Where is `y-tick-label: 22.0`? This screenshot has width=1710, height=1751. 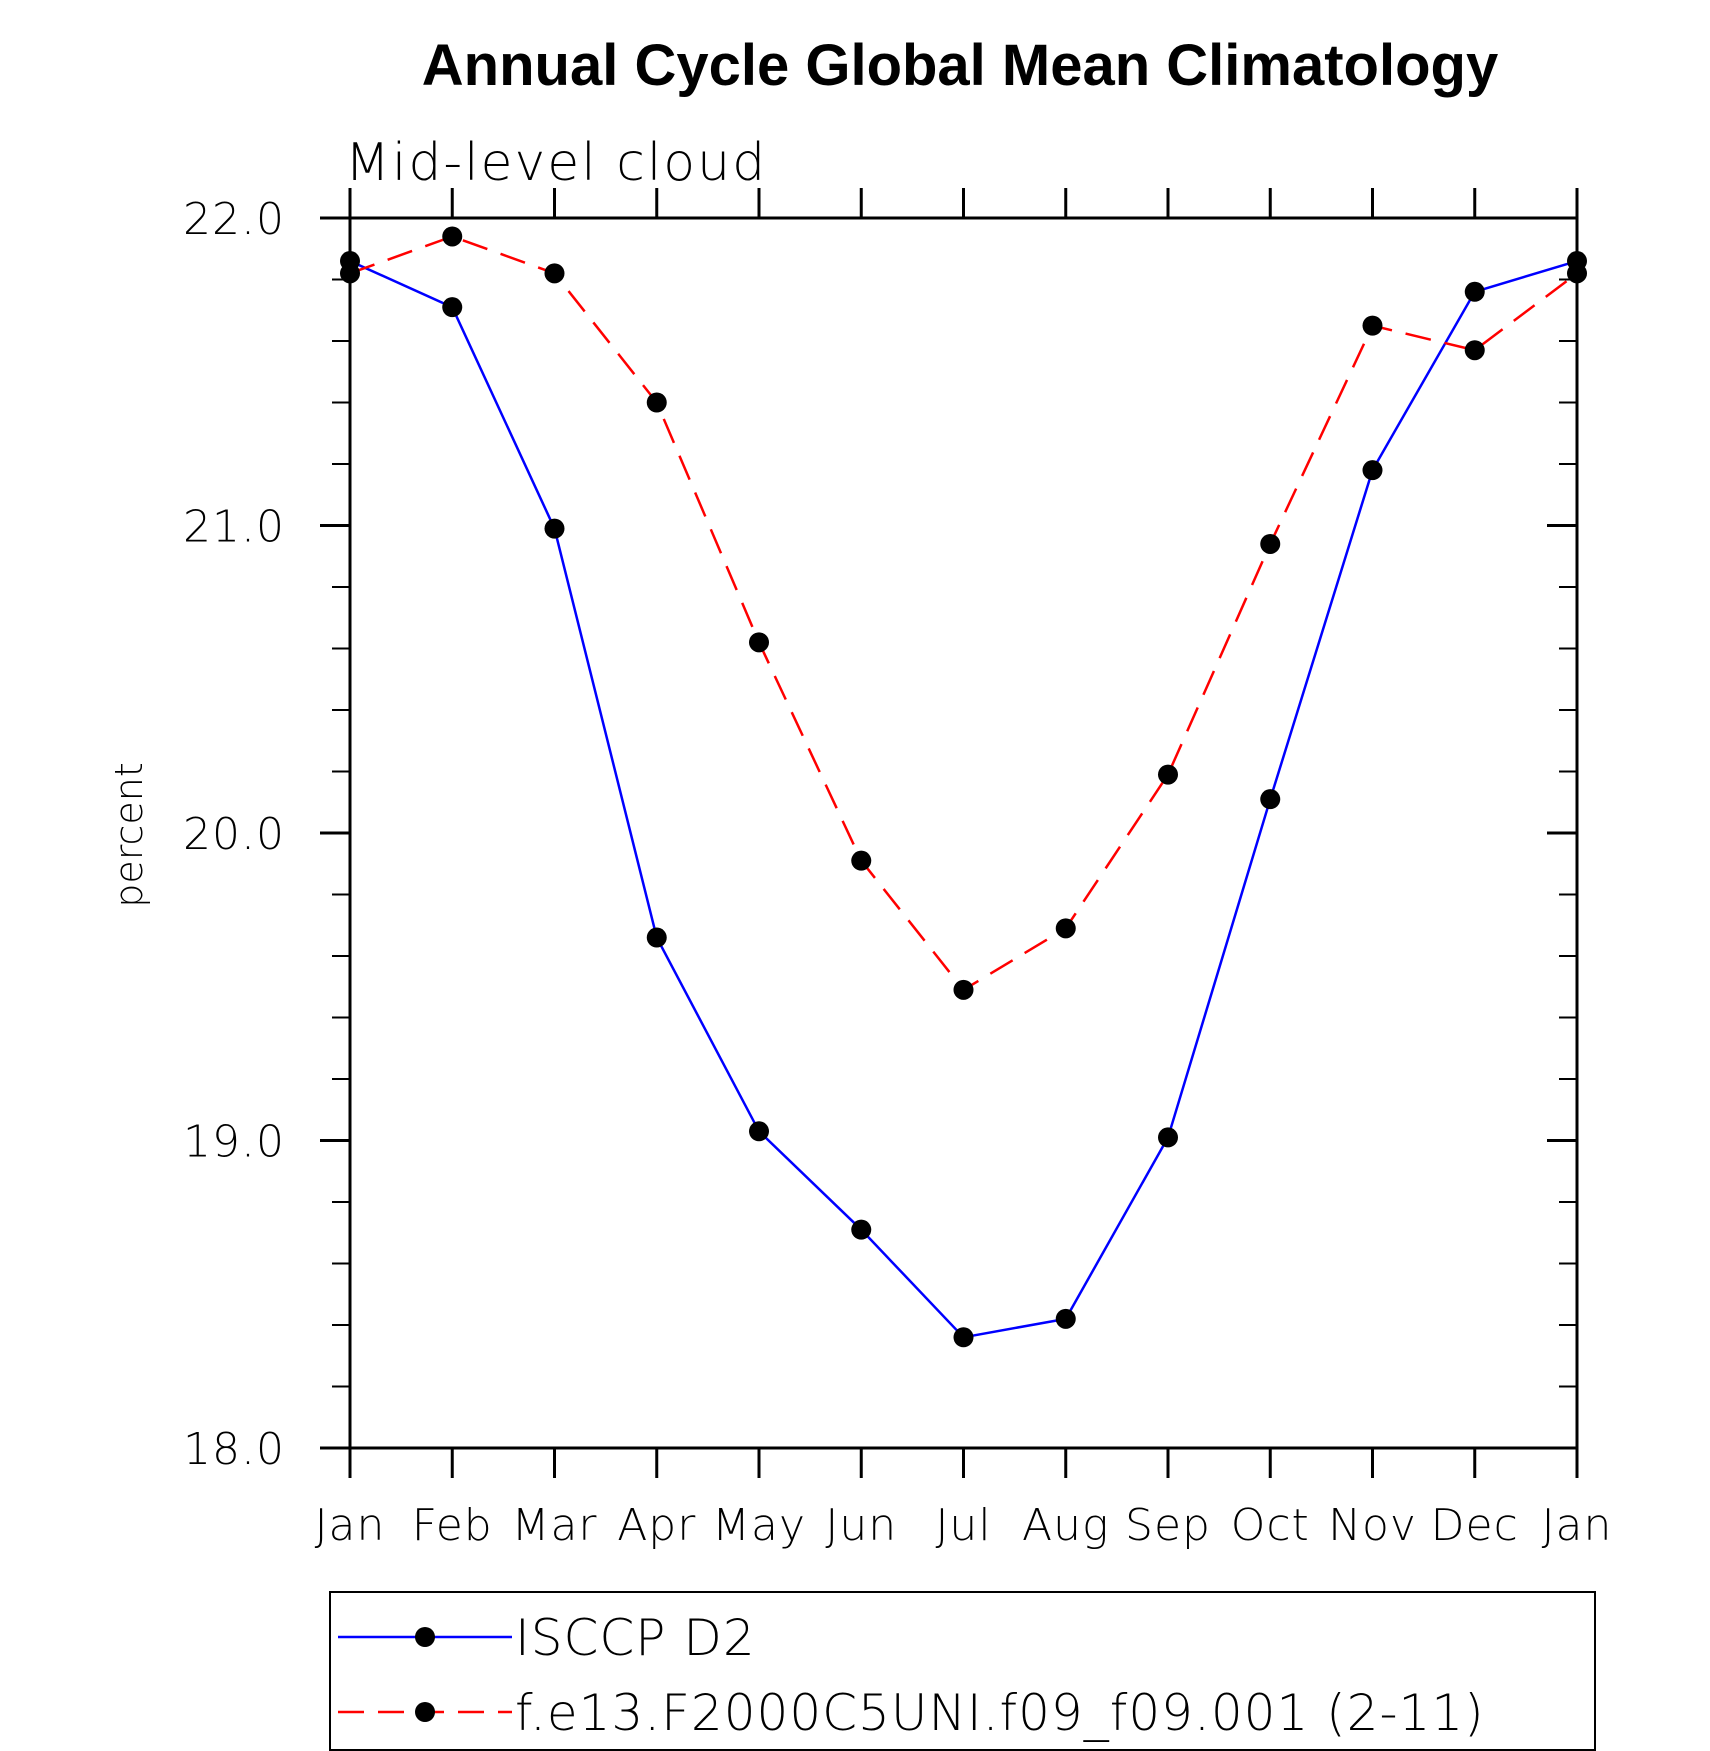 y-tick-label: 22.0 is located at coordinates (234, 219).